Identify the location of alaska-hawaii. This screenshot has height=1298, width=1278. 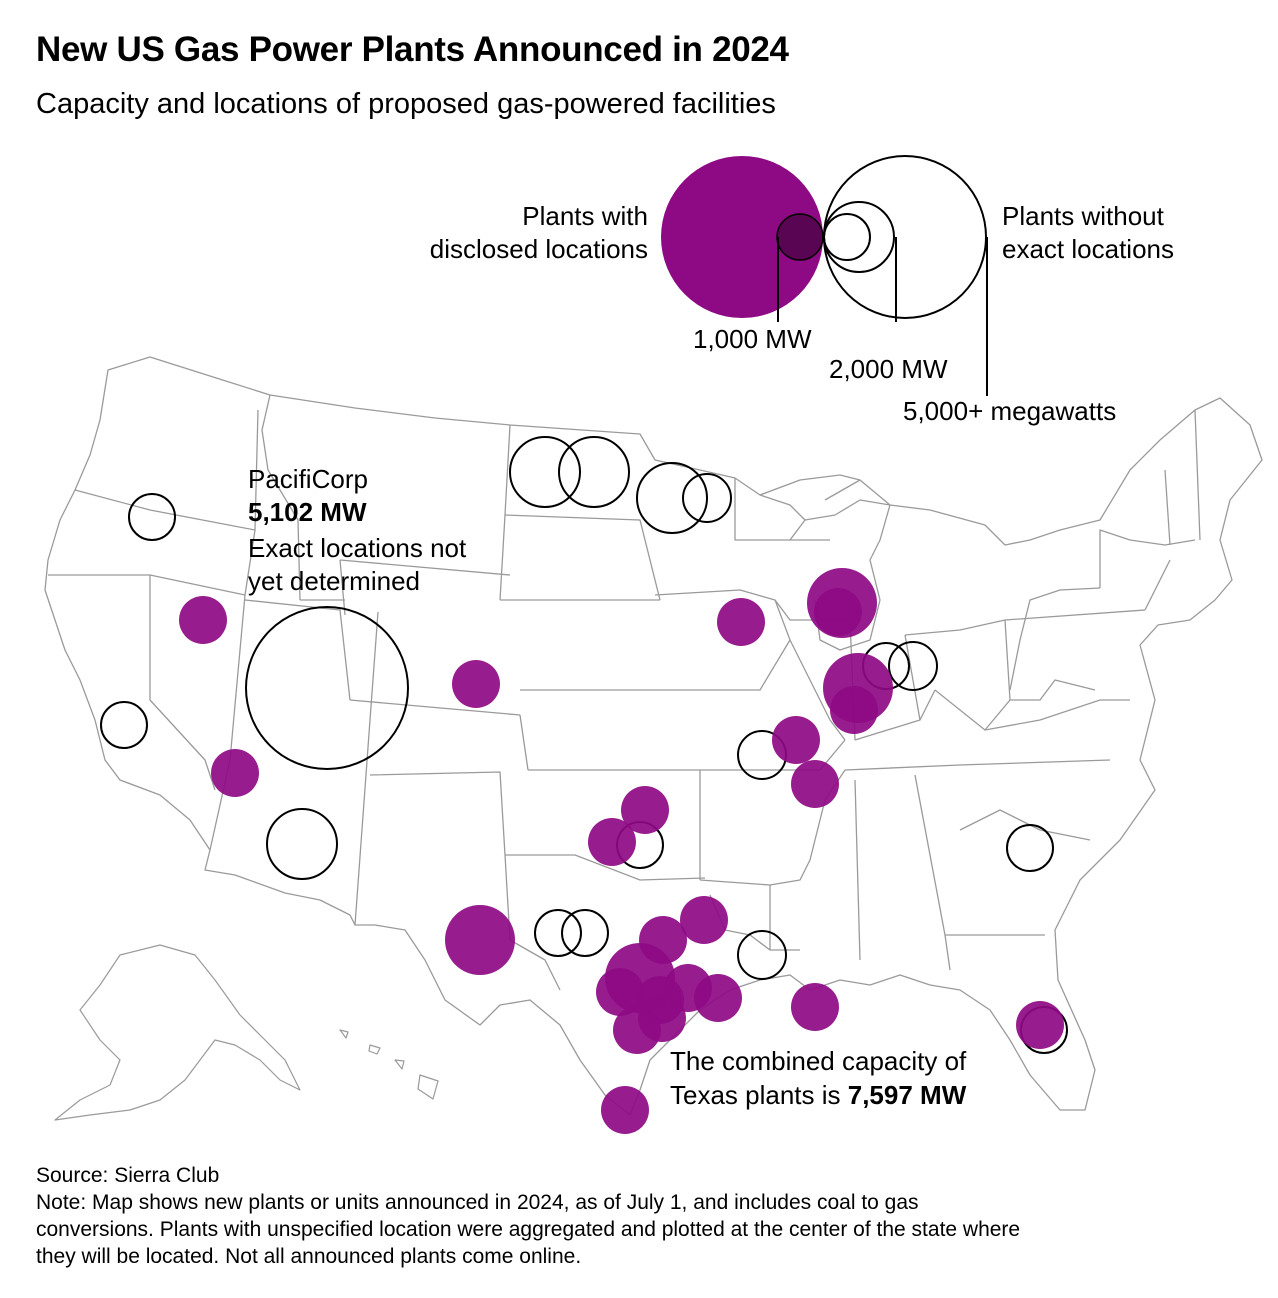
(246, 1032).